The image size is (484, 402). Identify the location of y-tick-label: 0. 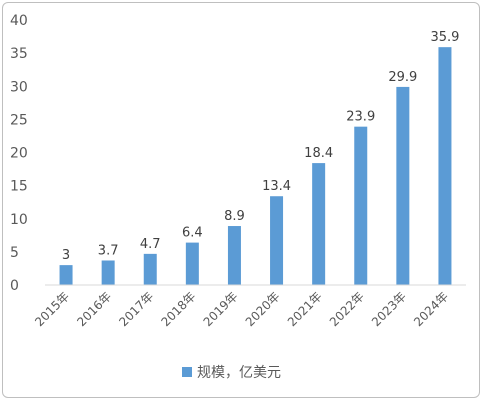
(14, 286).